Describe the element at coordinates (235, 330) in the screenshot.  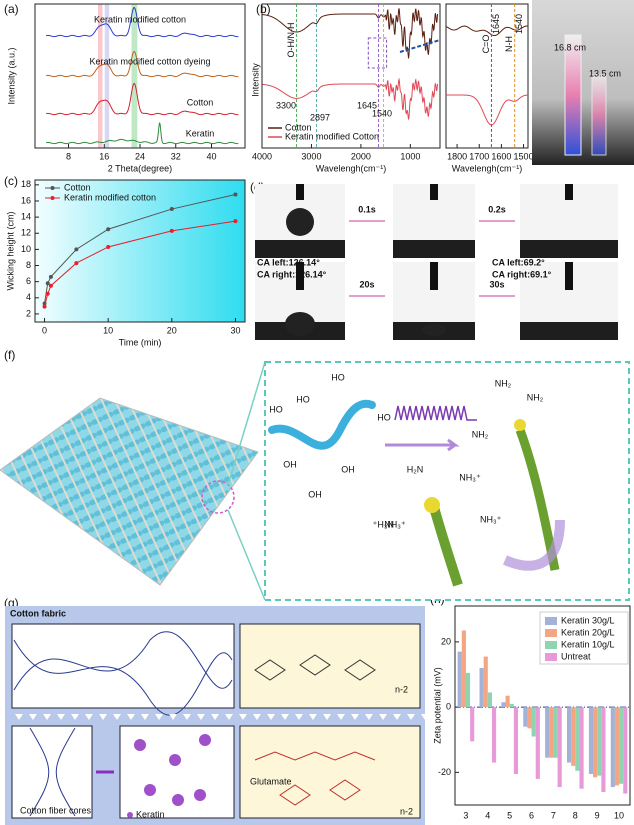
I see `x-tick-label: 30` at that location.